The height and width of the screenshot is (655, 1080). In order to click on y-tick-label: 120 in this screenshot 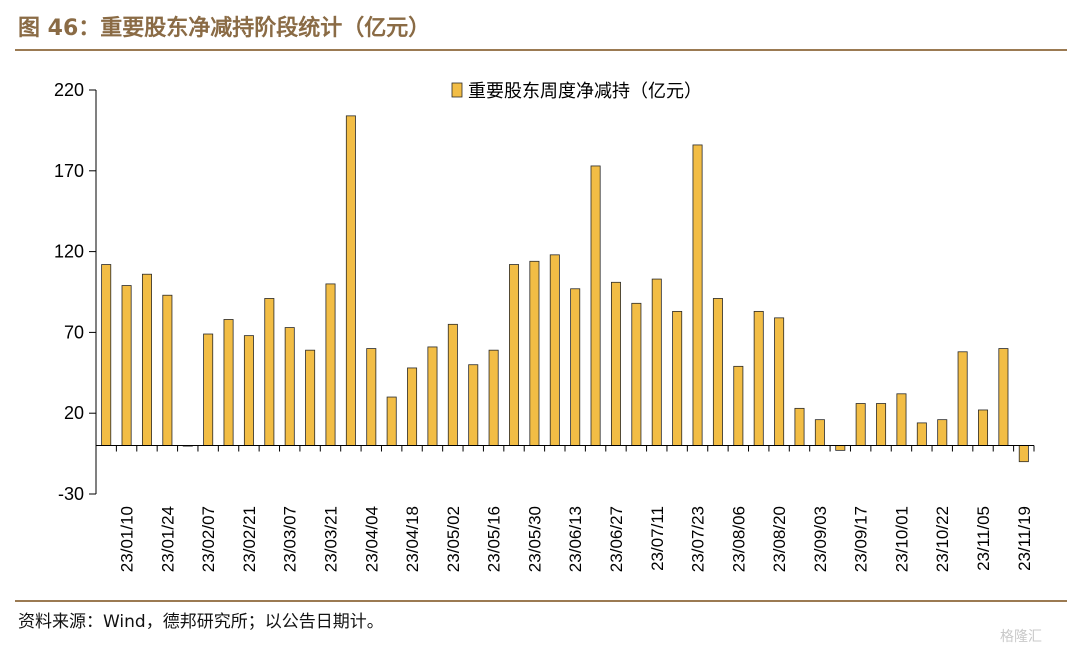, I will do `click(69, 252)`.